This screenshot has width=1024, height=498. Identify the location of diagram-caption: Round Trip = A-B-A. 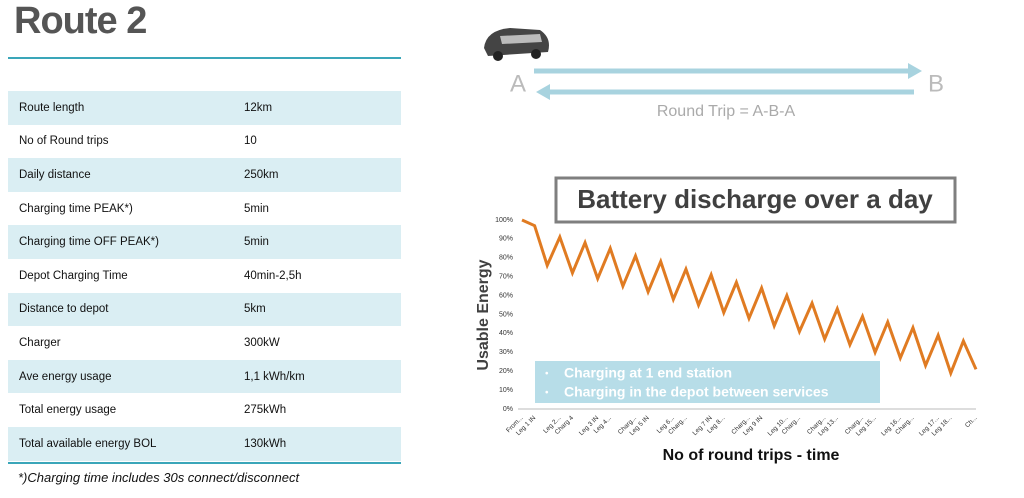
(726, 111).